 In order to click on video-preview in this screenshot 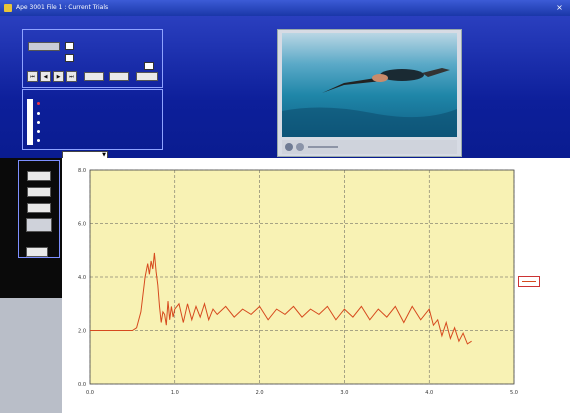, I will do `click(369, 93)`.